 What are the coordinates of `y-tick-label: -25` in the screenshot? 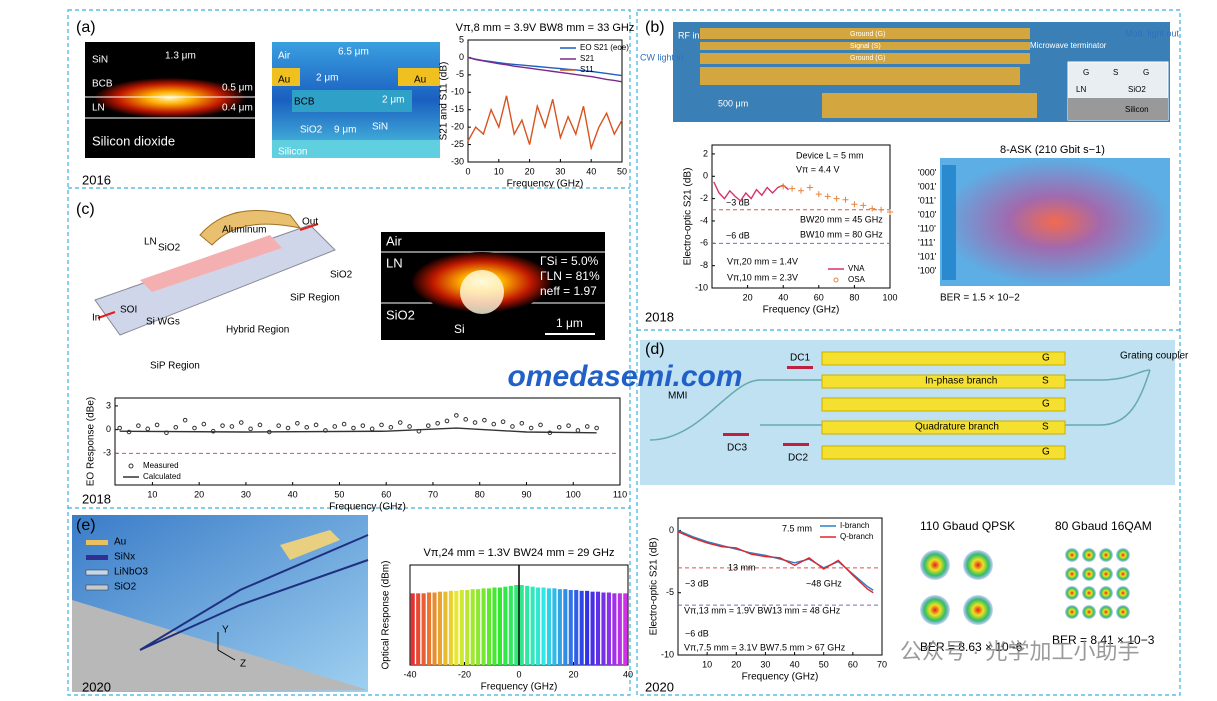 It's located at (457, 144).